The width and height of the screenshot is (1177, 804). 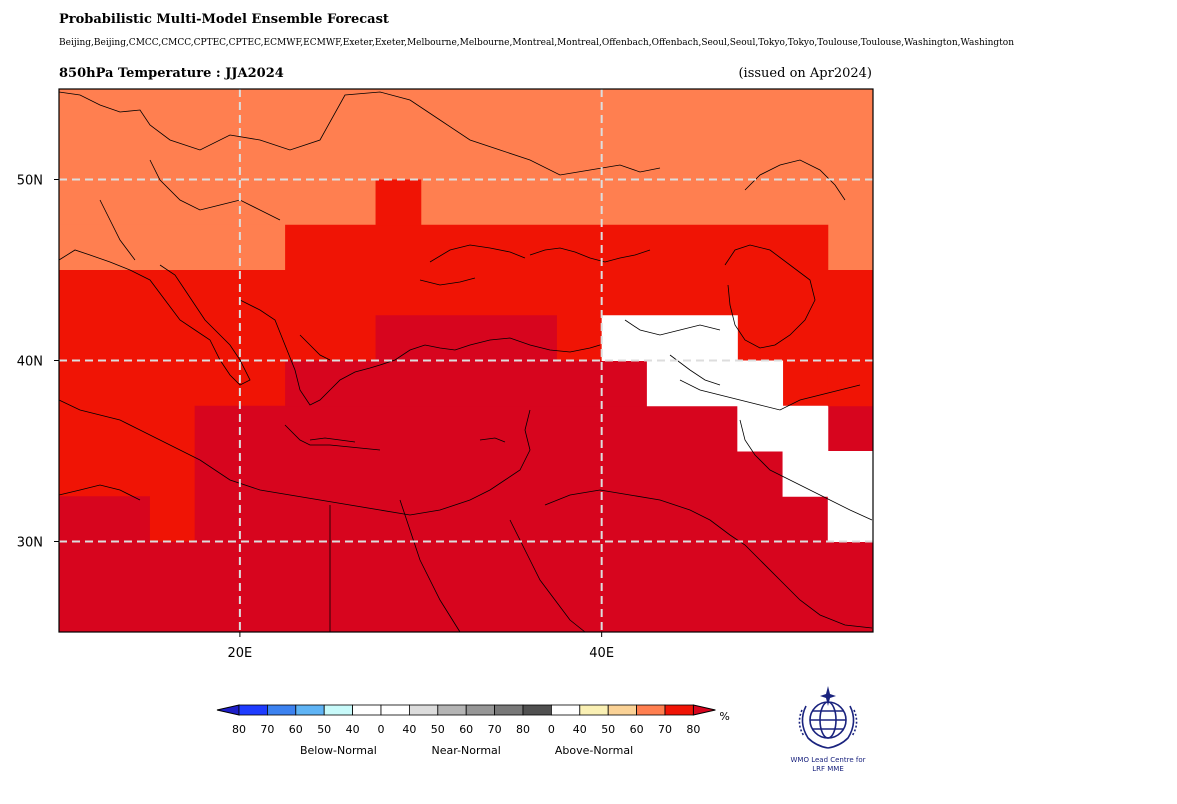 What do you see at coordinates (171, 73) in the screenshot?
I see `variable-title: 850hPa Temperature : JJA2024` at bounding box center [171, 73].